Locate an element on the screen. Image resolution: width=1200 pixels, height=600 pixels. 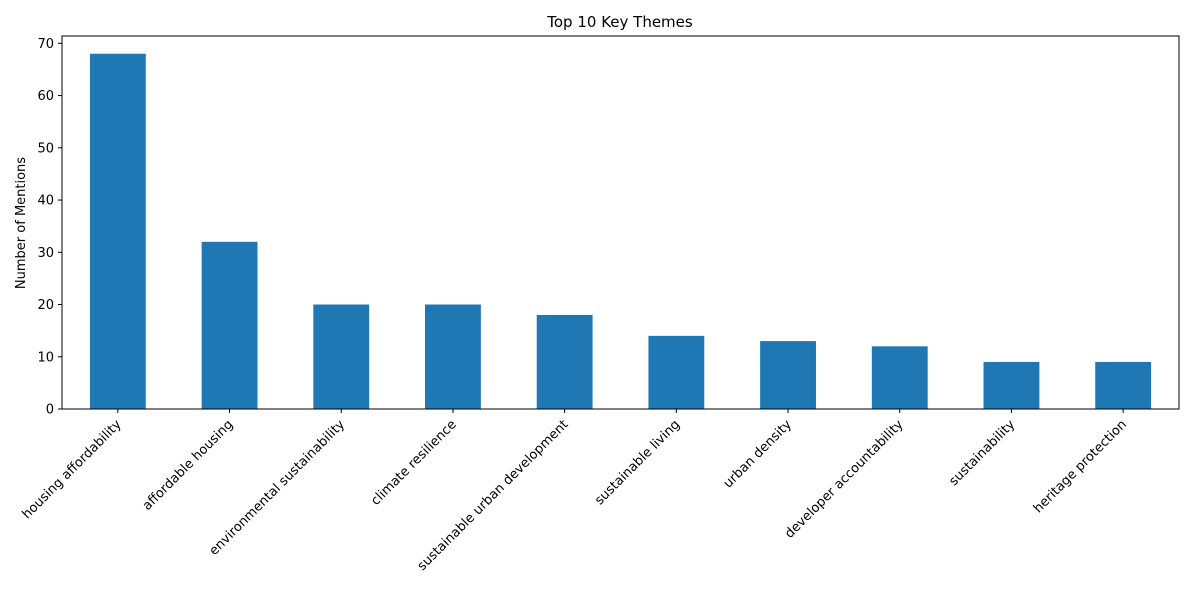
y-tick-label-4: 40 is located at coordinates (45, 201).